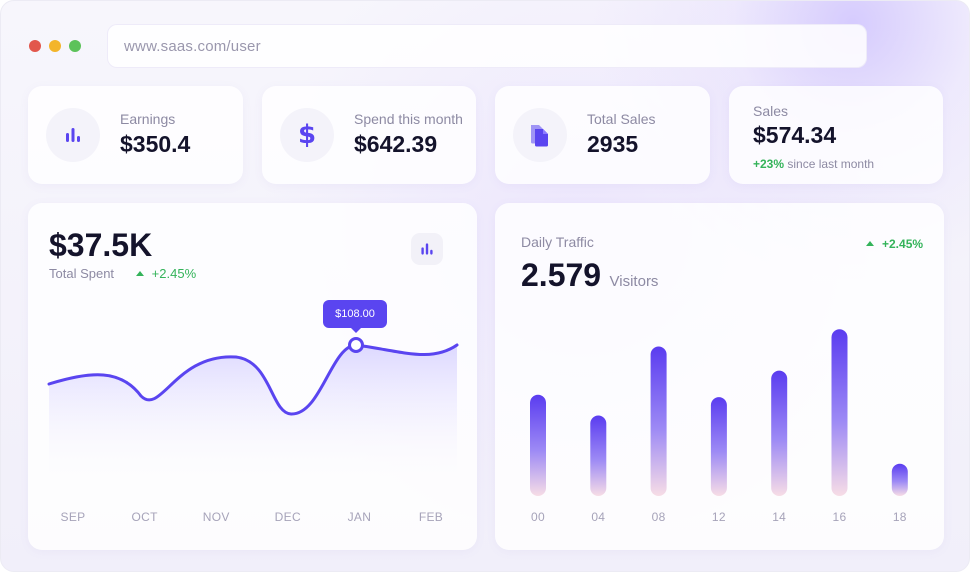  I want to click on area-x-label-nov: NOV, so click(216, 517).